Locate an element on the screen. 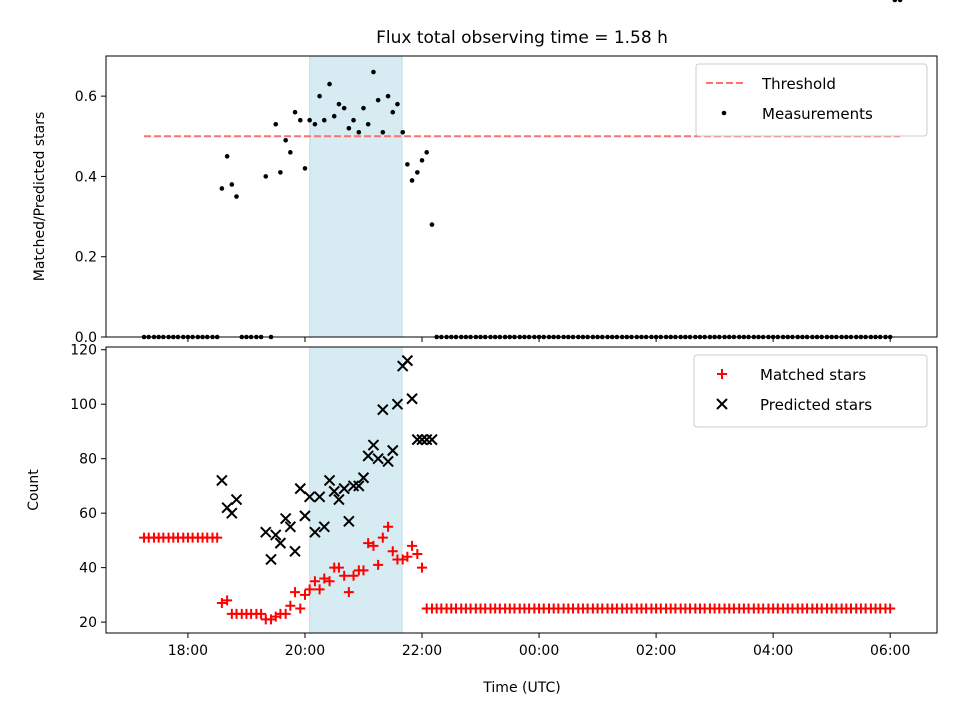  x-tick-label: 06:00 is located at coordinates (890, 651).